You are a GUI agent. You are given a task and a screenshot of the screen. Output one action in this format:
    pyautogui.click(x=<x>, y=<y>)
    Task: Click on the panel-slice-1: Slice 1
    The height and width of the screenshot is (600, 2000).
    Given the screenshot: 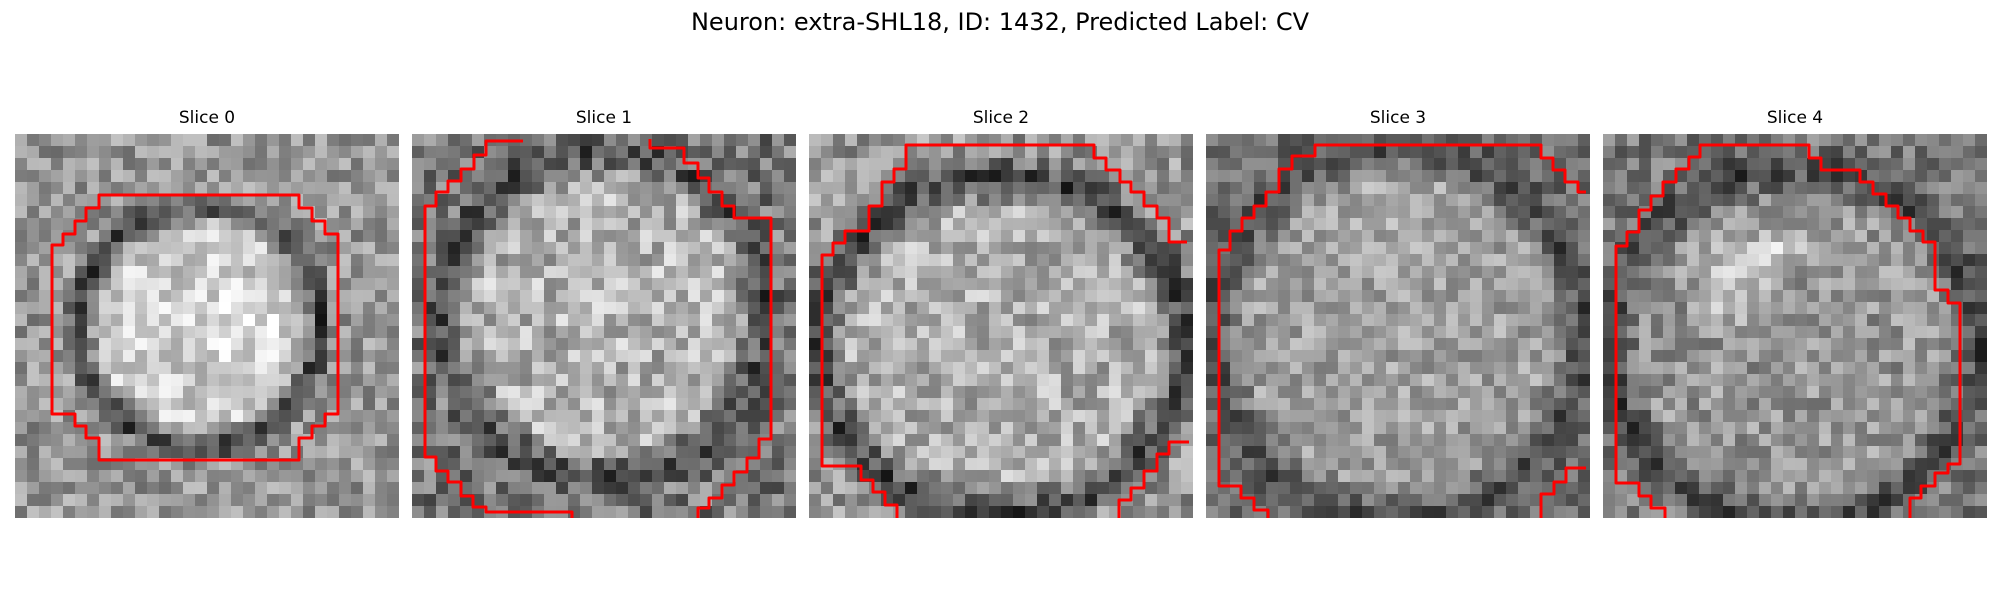 What is the action you would take?
    pyautogui.click(x=604, y=313)
    